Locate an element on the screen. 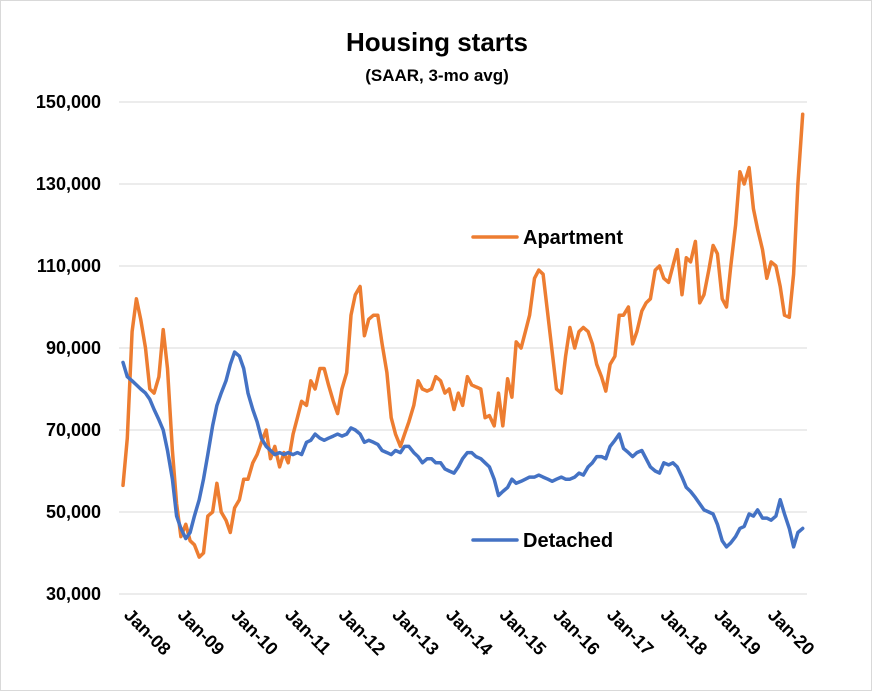  y-tick-label: 30,000 is located at coordinates (73, 594).